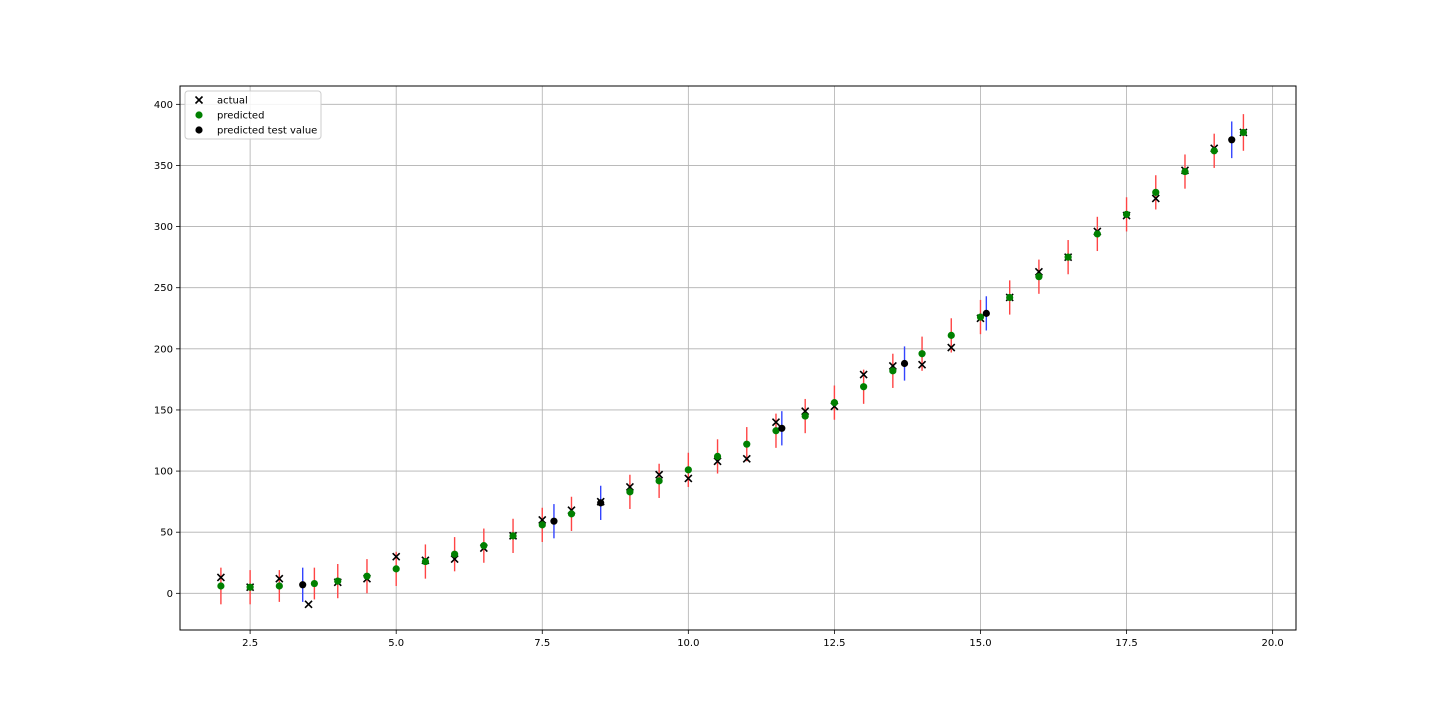 The height and width of the screenshot is (720, 1440). Describe the element at coordinates (163, 105) in the screenshot. I see `y-tick-label: 400` at that location.